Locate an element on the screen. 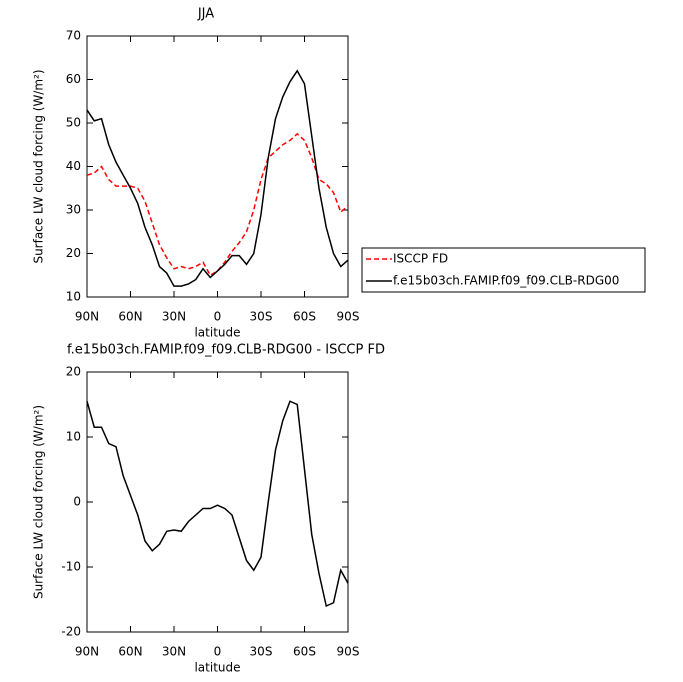 This screenshot has height=682, width=683. legend-label: f.e15b03ch.FAMIP.f09_f09.CLB-RDG00 is located at coordinates (506, 281).